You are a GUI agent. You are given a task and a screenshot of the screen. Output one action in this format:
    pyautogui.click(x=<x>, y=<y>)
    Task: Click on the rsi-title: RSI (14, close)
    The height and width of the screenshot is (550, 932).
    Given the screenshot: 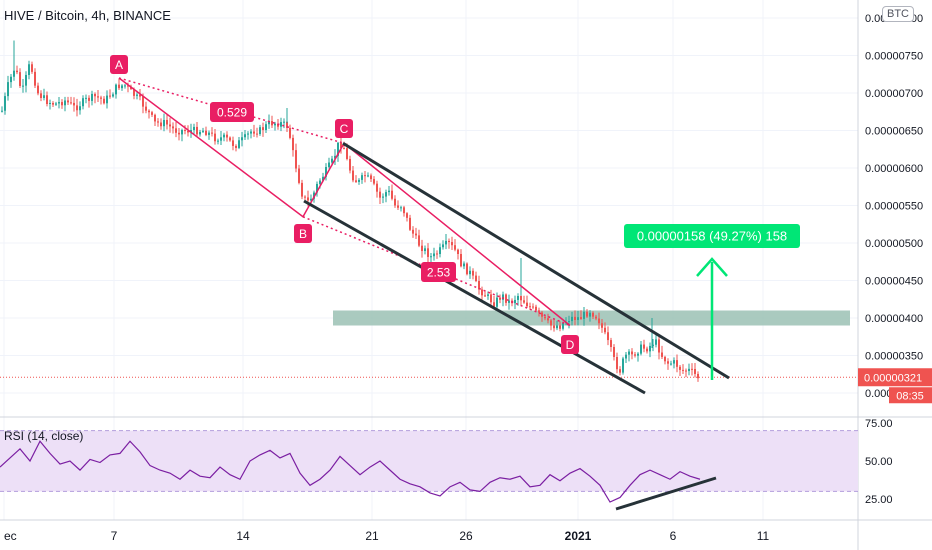 What is the action you would take?
    pyautogui.click(x=44, y=436)
    